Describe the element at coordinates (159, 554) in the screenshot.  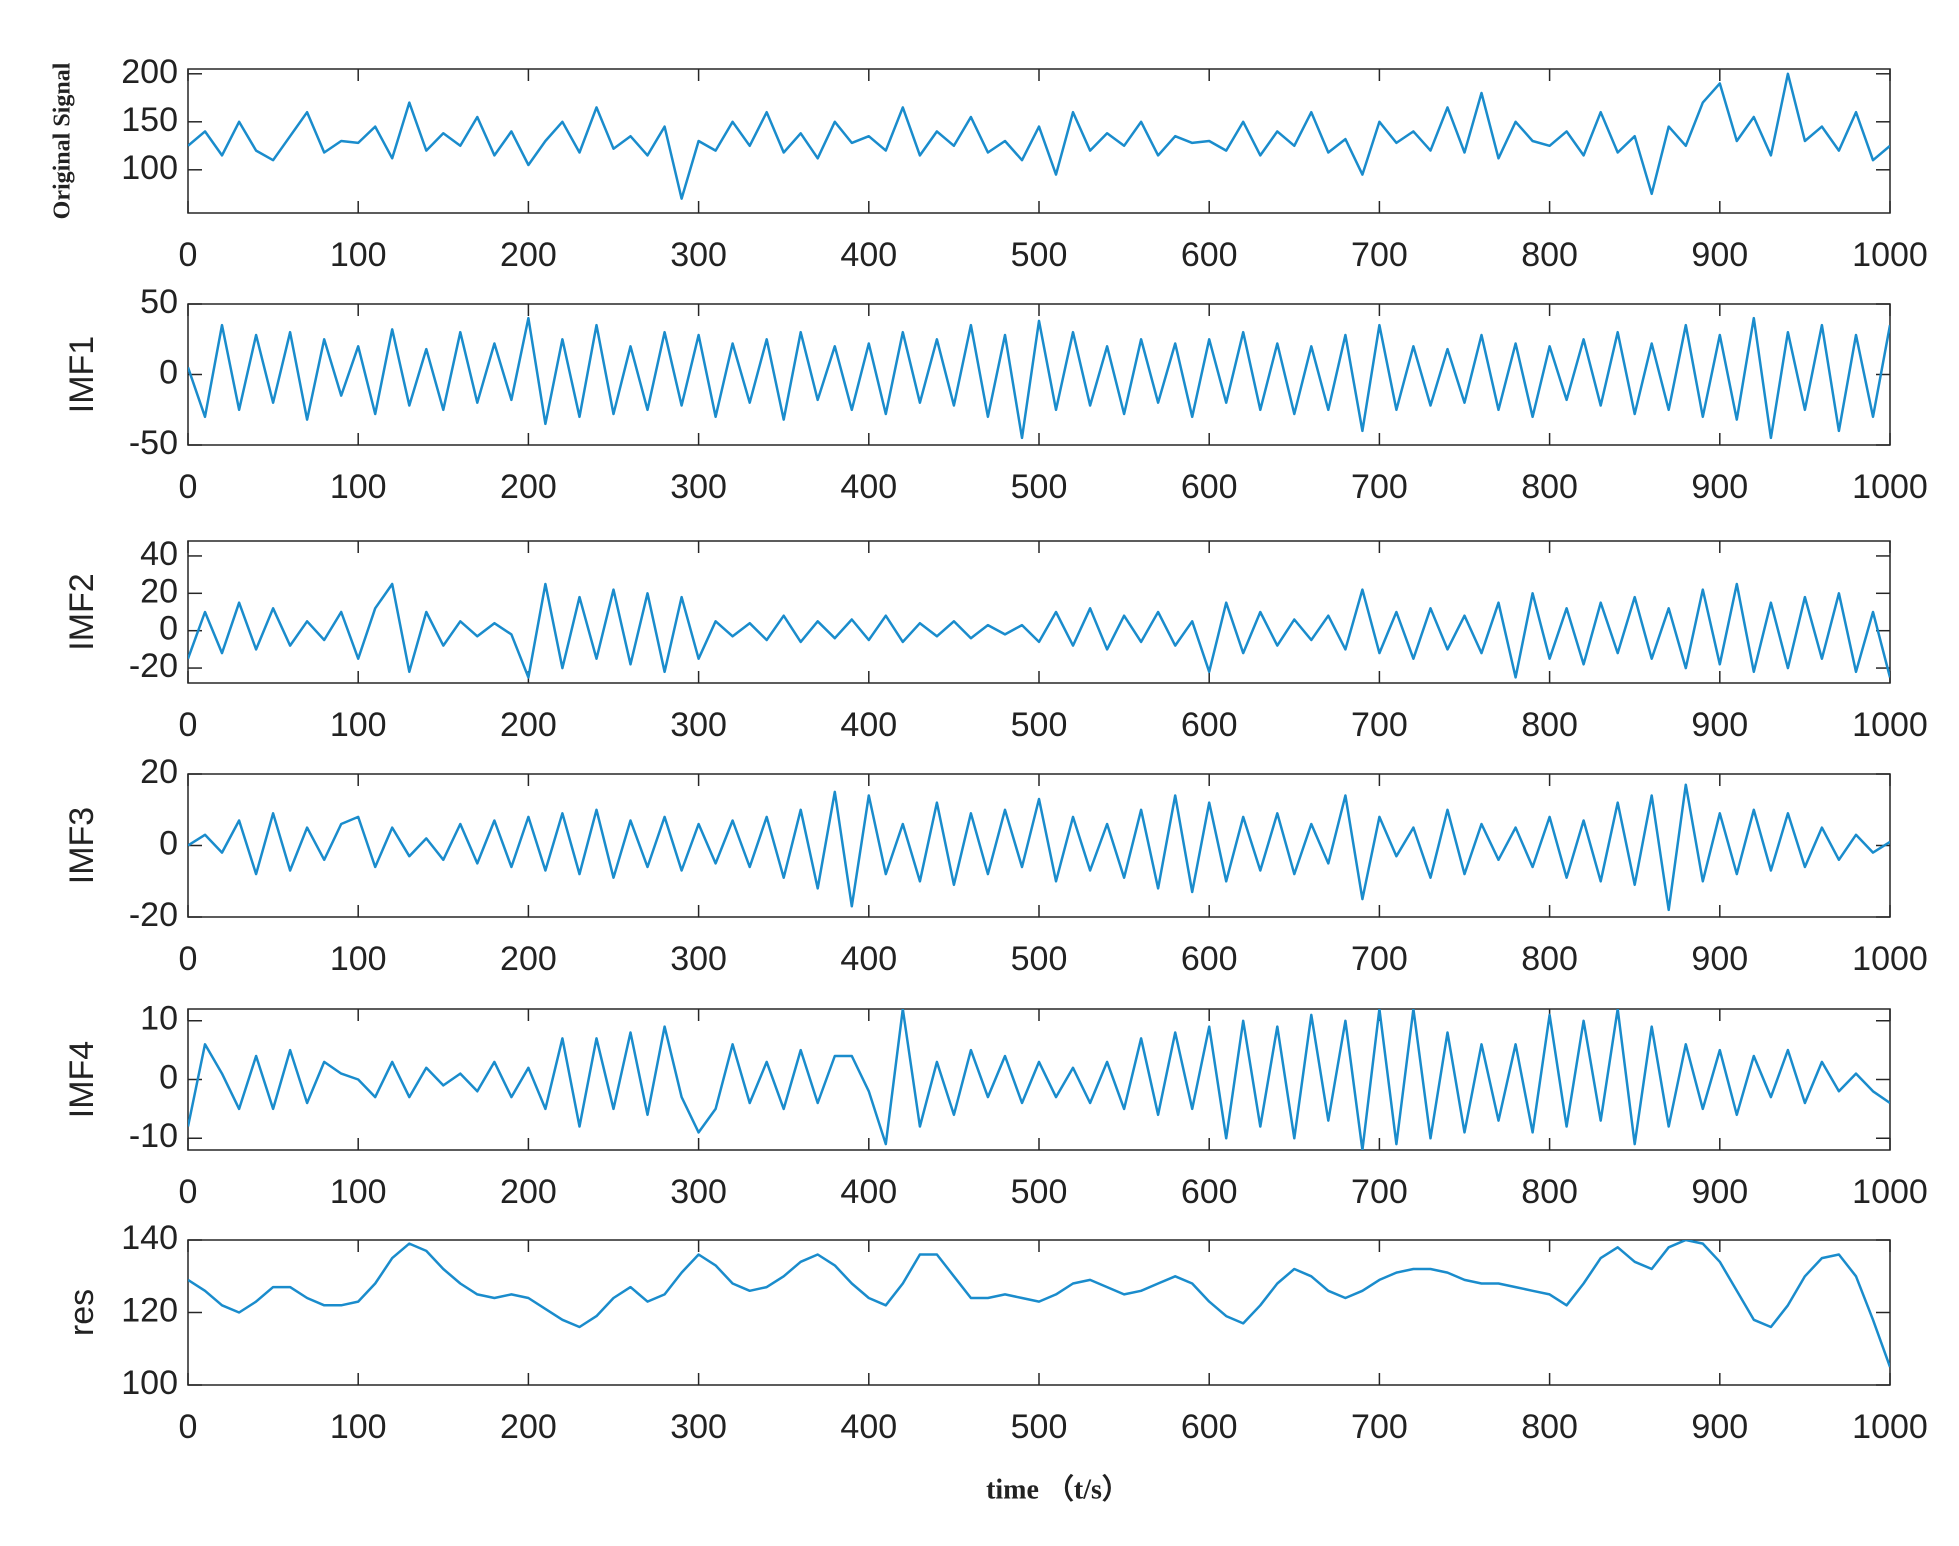
I see `y-tick-label: 40` at that location.